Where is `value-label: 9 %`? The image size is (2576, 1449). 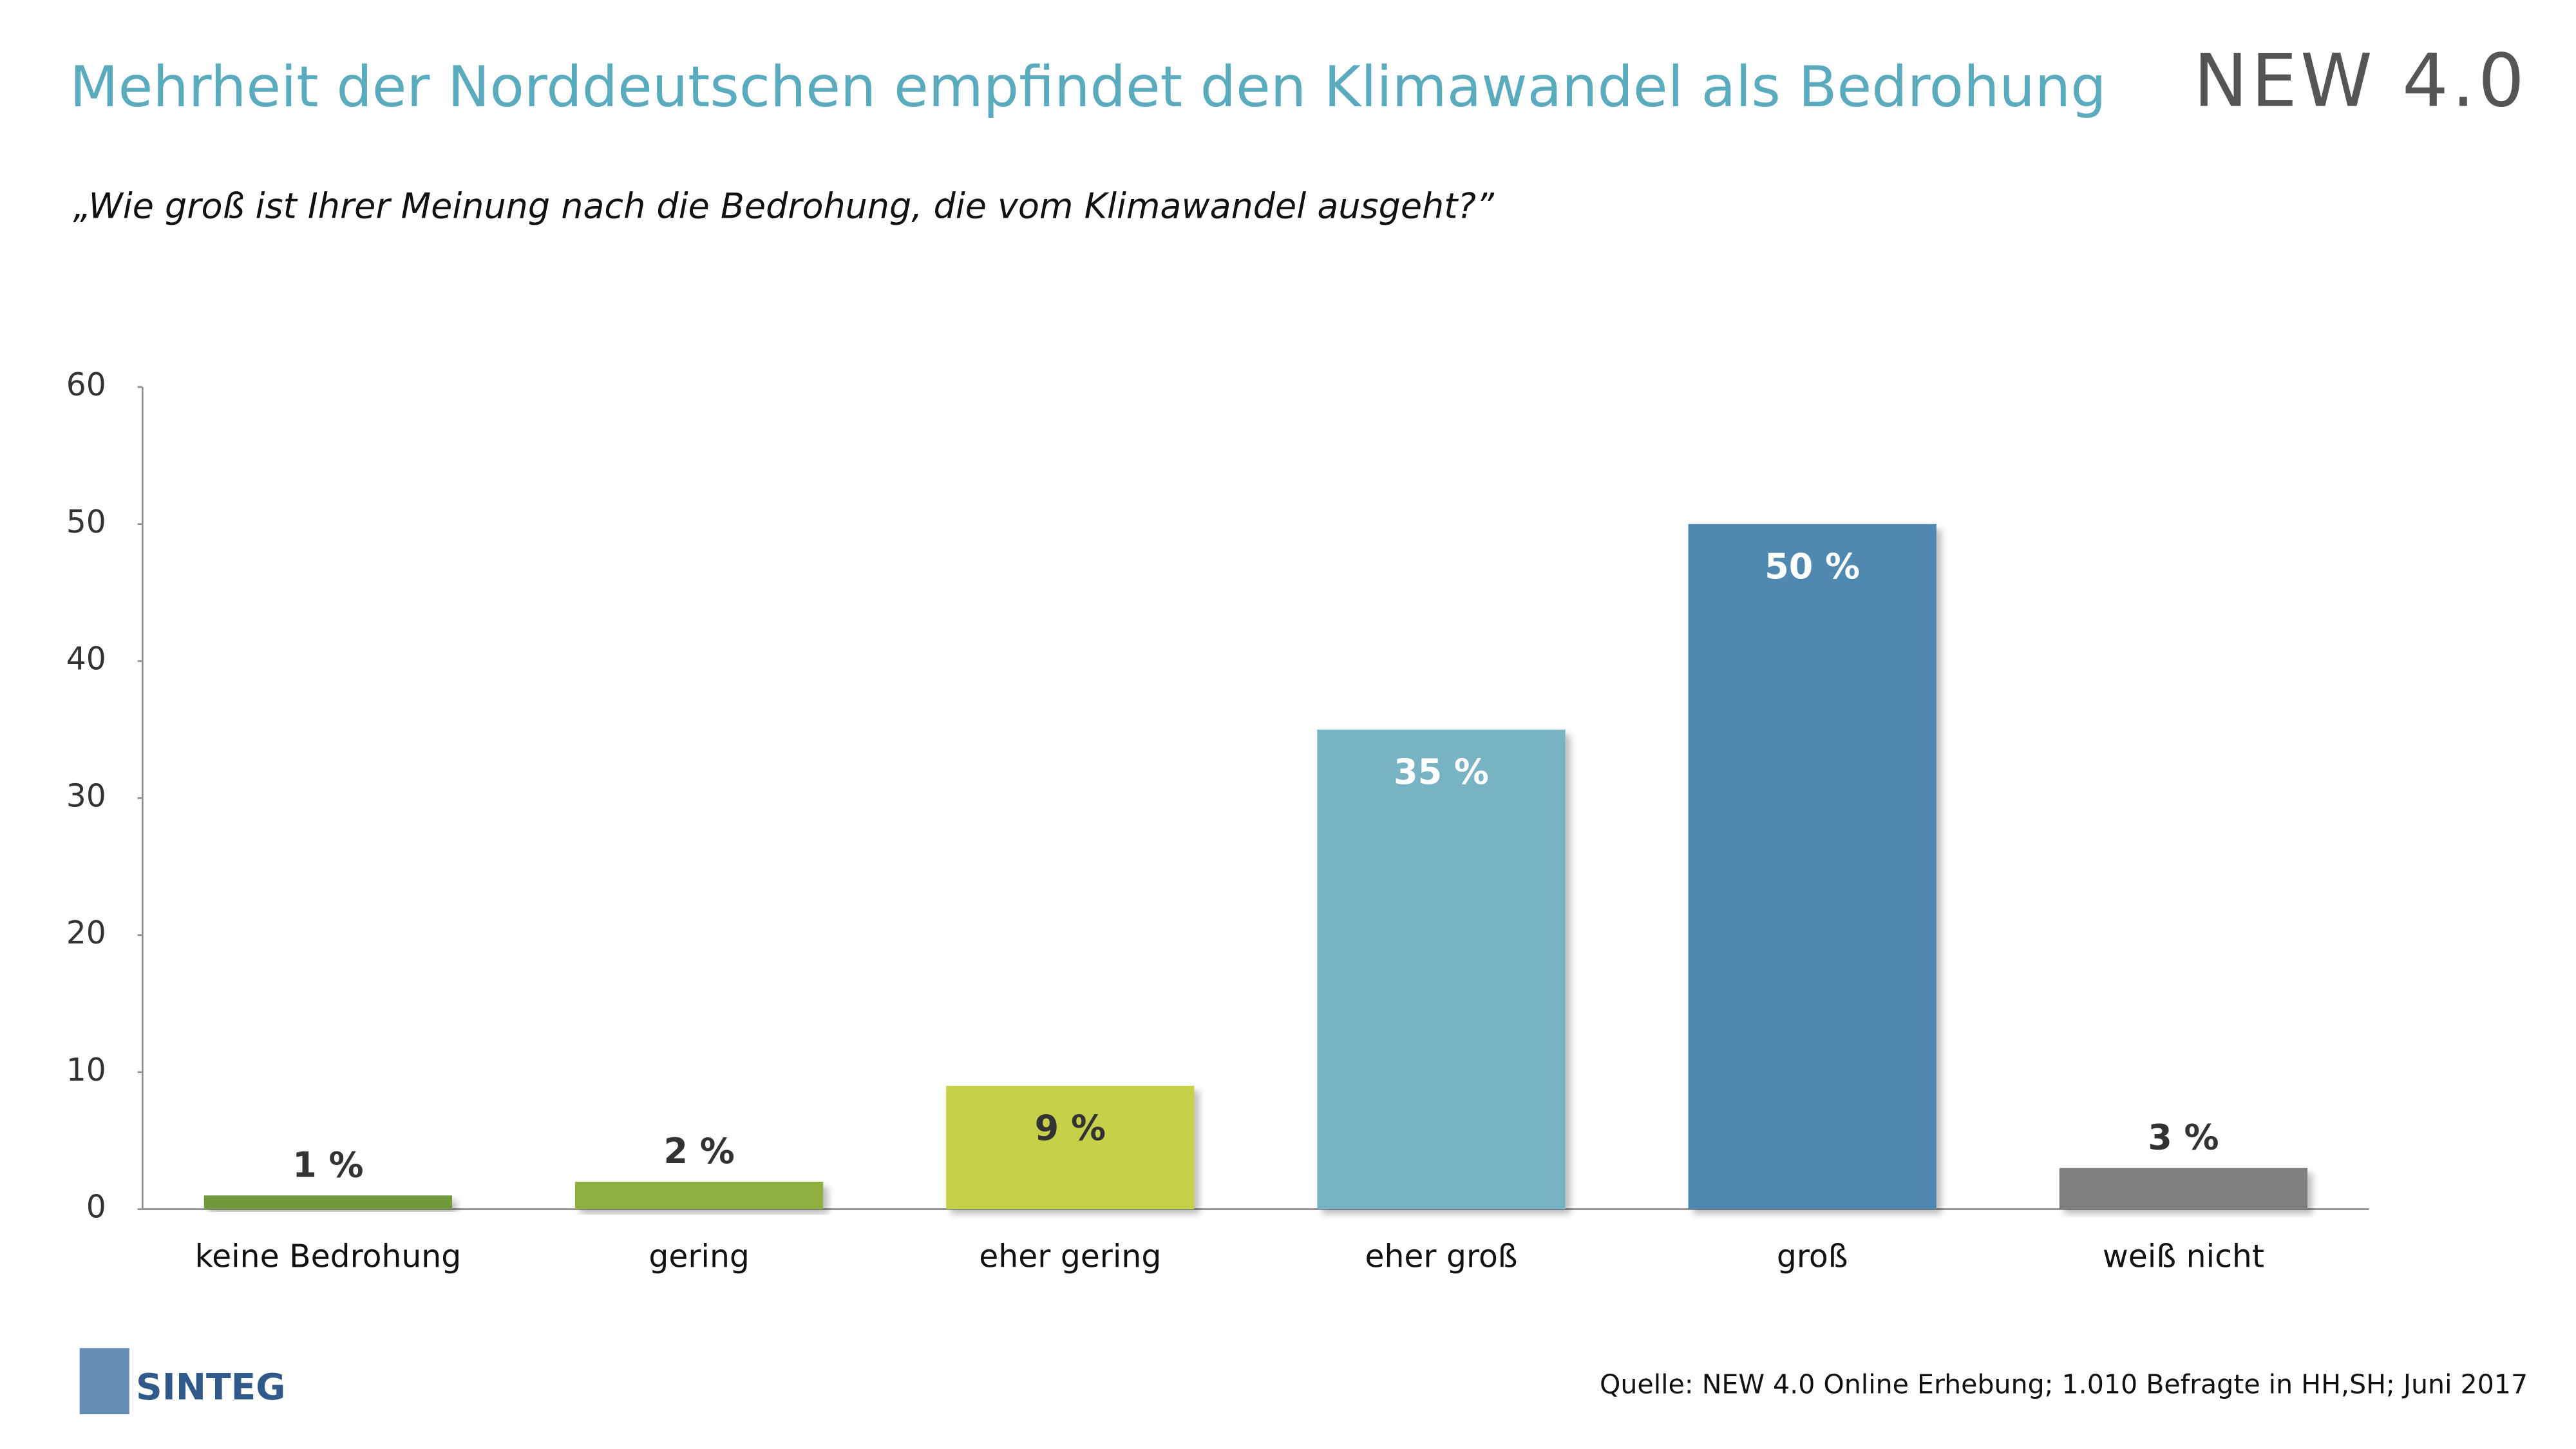 value-label: 9 % is located at coordinates (1070, 1128).